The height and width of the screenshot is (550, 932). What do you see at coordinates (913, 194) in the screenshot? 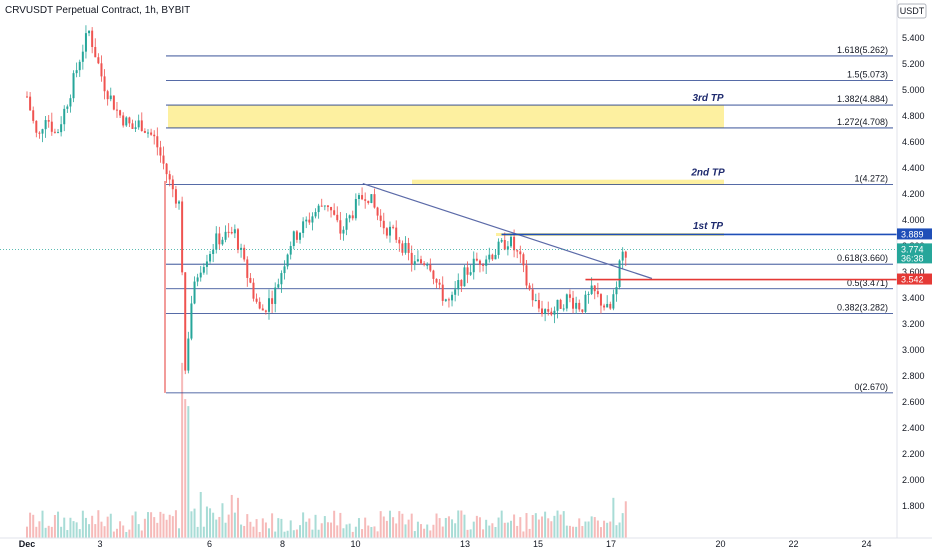
I see `y-tick-label: 4.200` at bounding box center [913, 194].